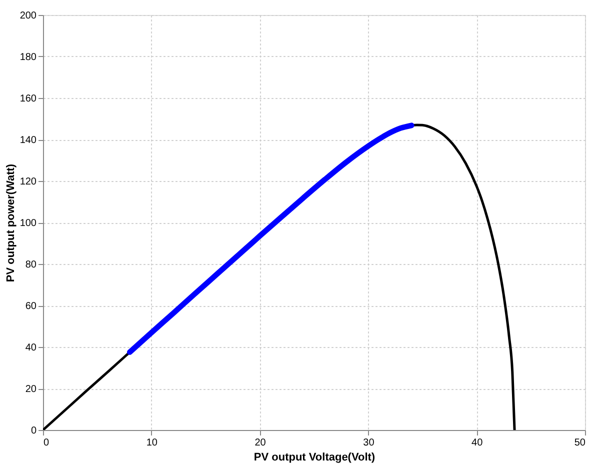 Image resolution: width=606 pixels, height=470 pixels. What do you see at coordinates (28, 223) in the screenshot?
I see `y-tick-label: 100` at bounding box center [28, 223].